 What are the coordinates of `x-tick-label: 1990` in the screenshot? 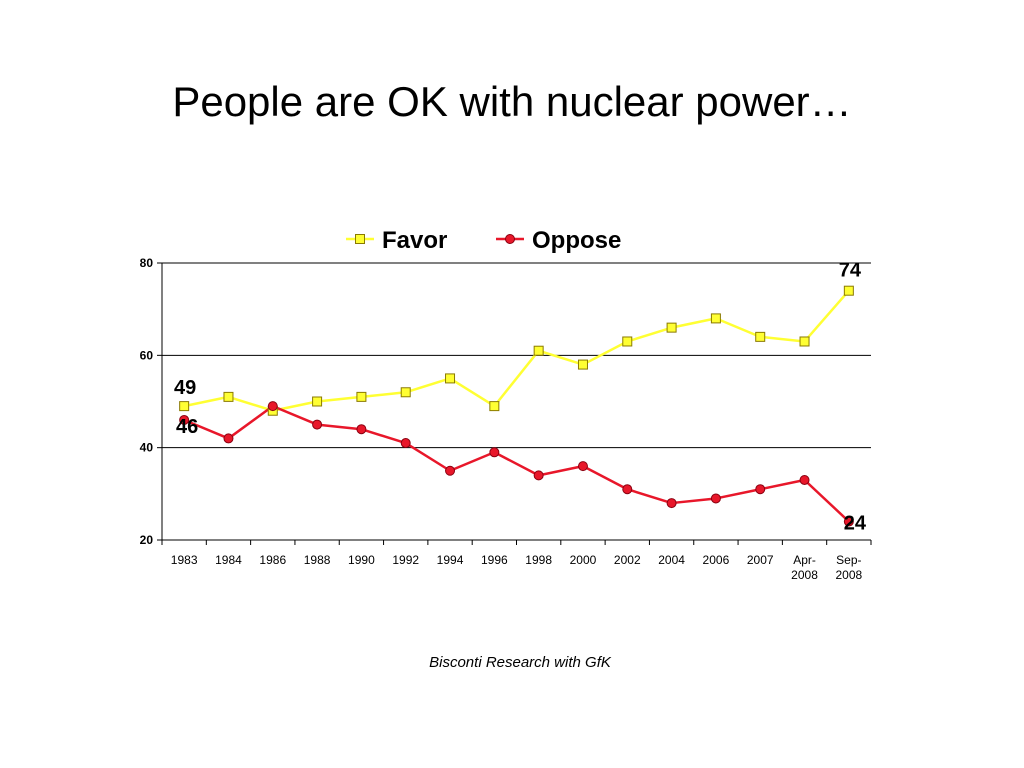 It's located at (361, 560).